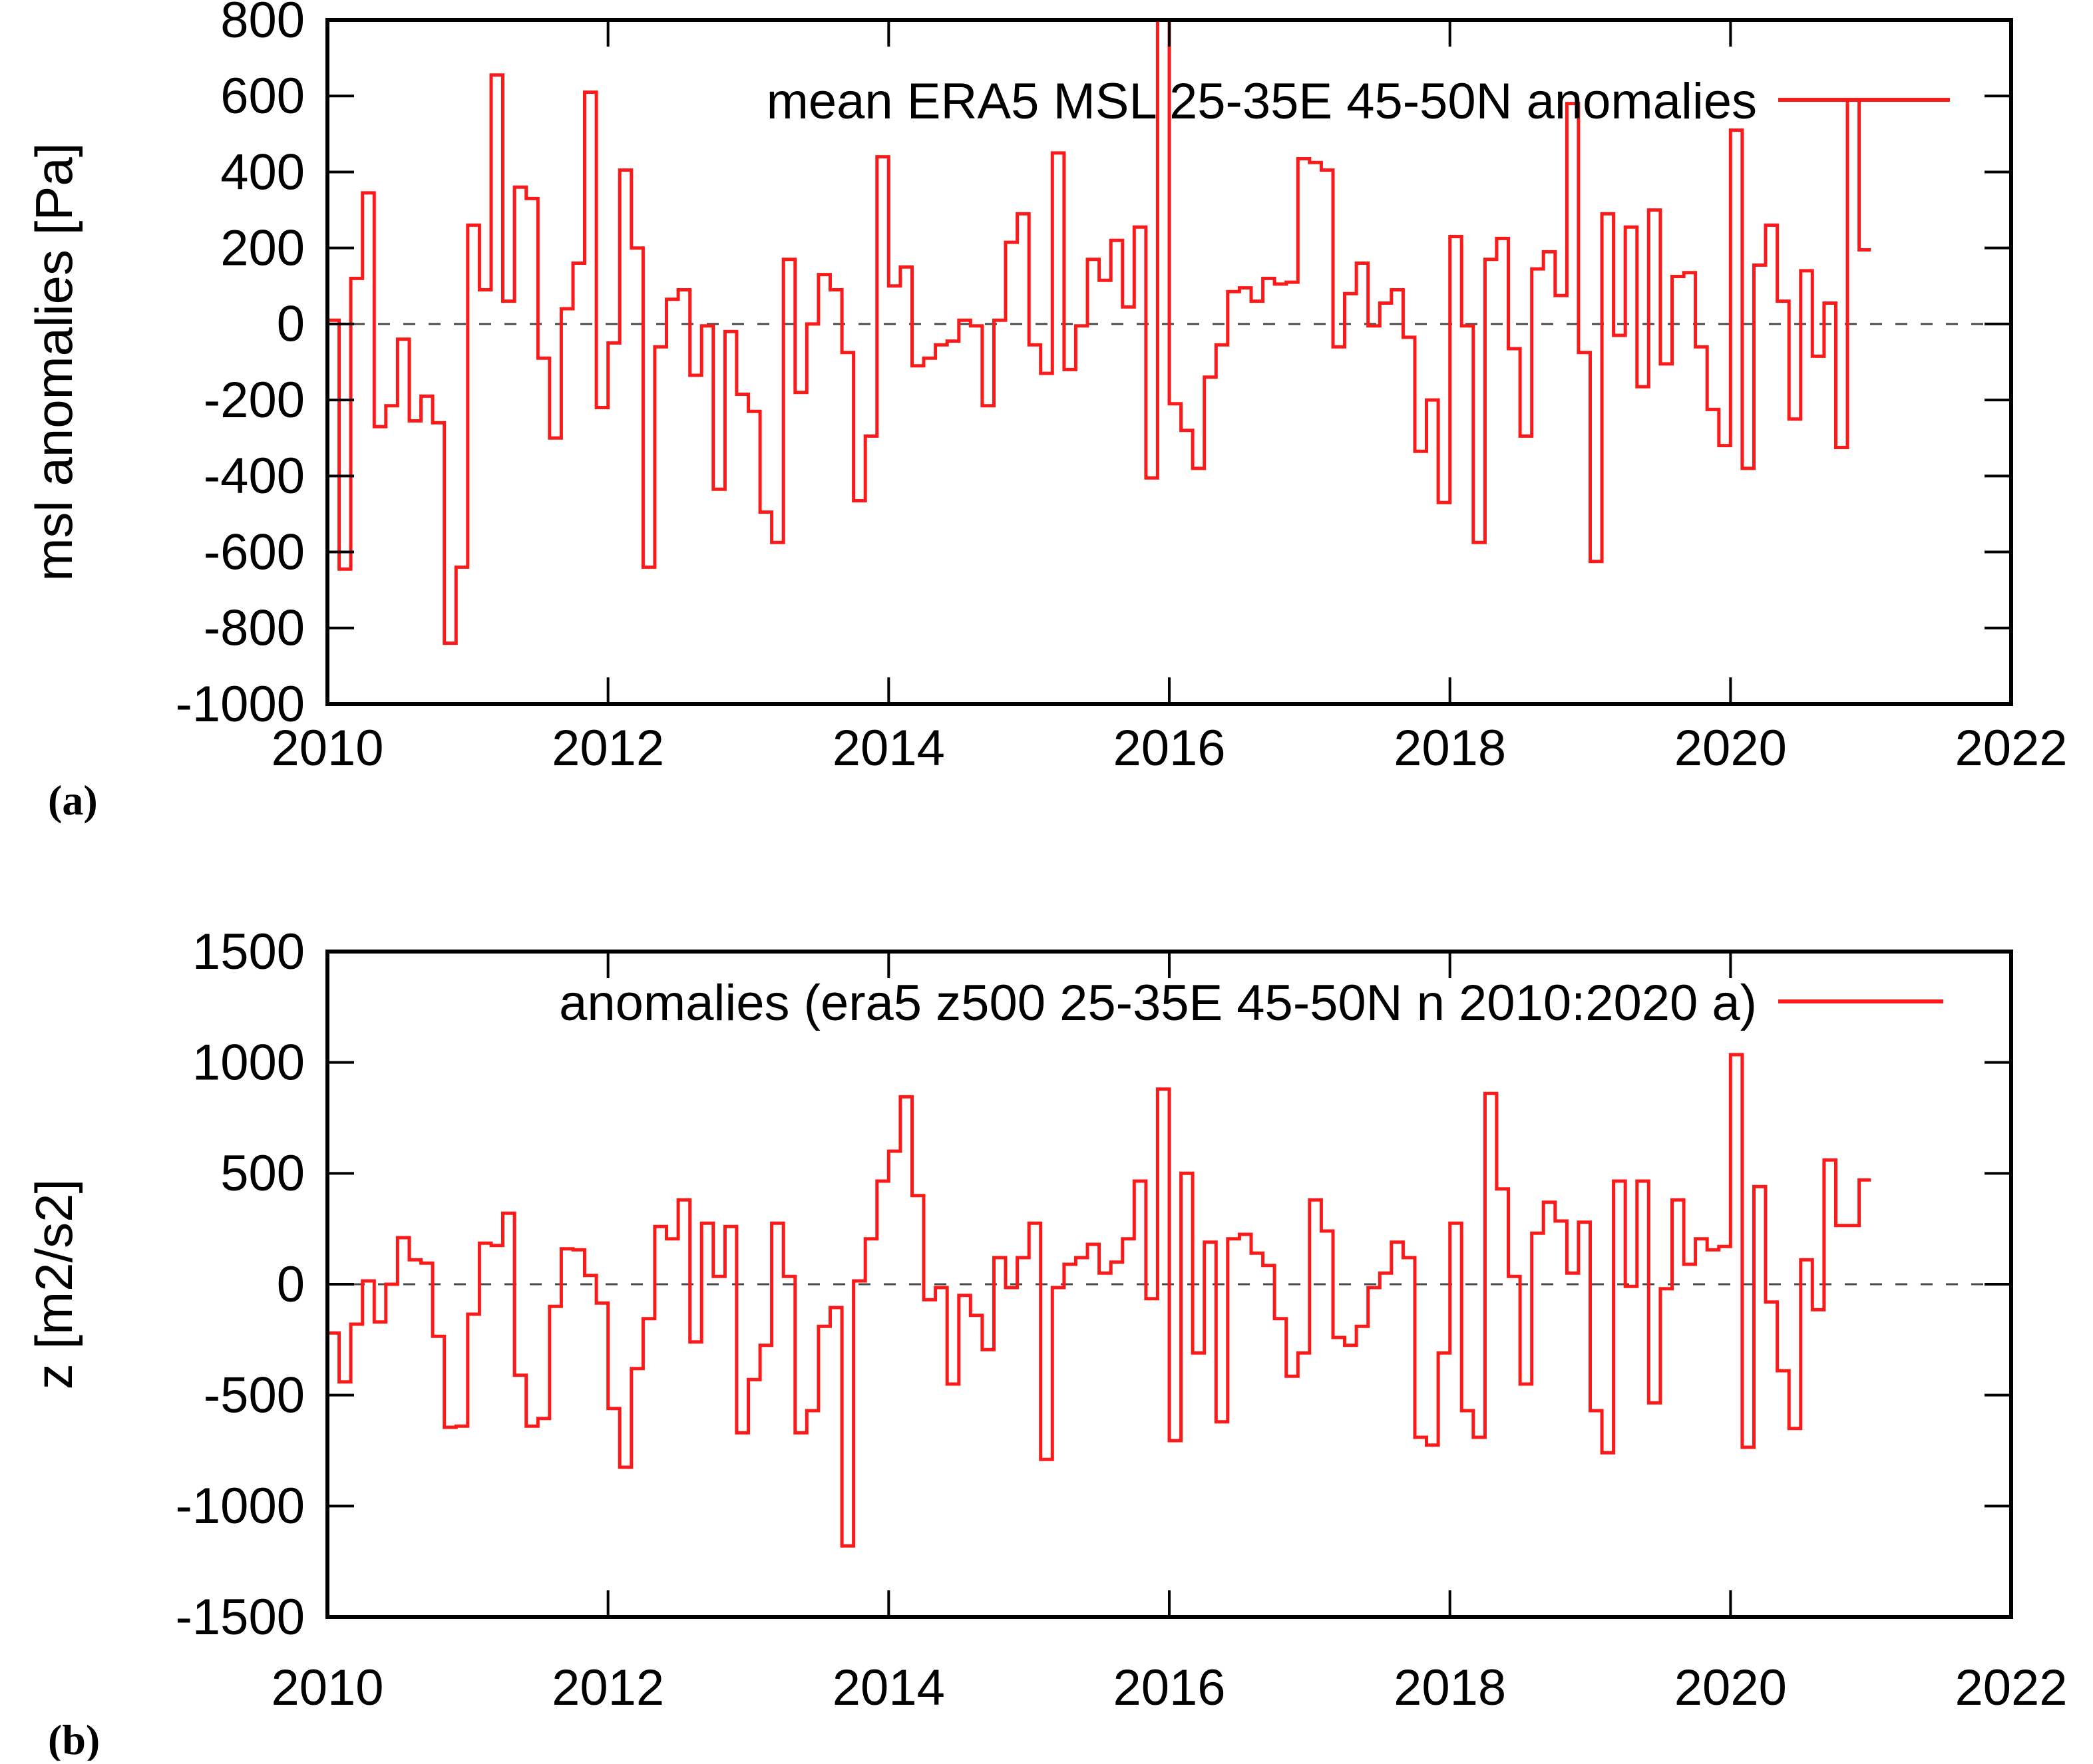 The height and width of the screenshot is (1764, 2093). I want to click on panel-label-z500: (b), so click(74, 1738).